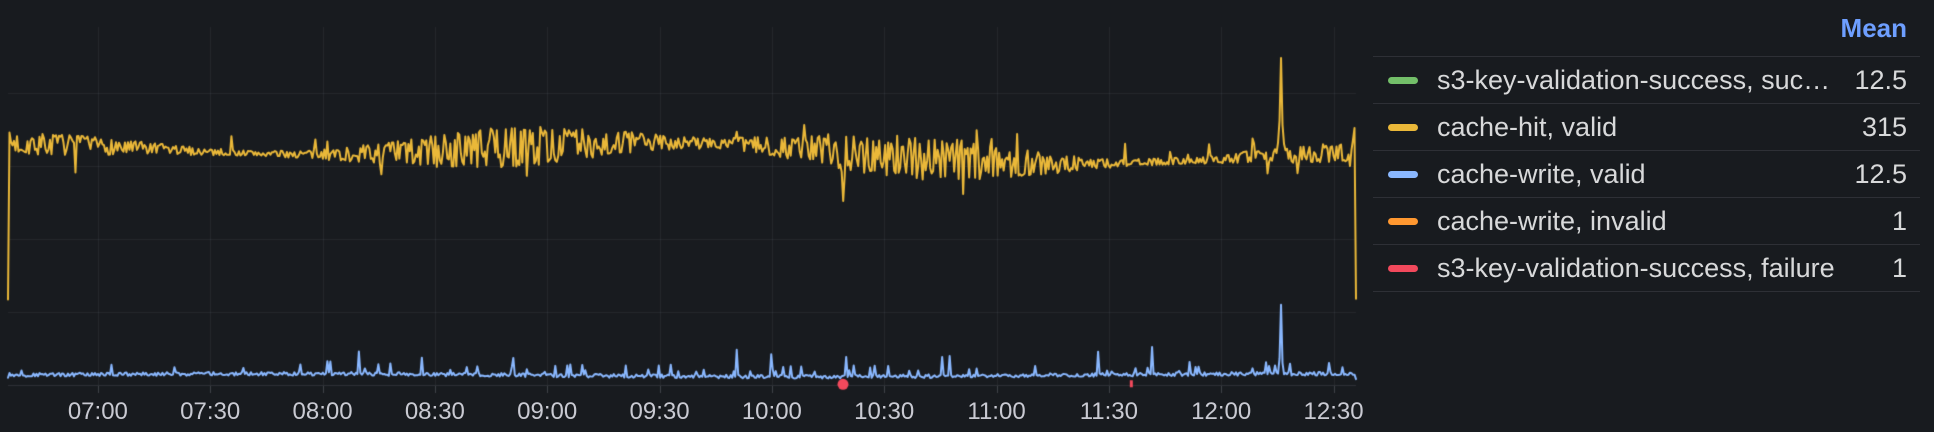  I want to click on legend-row: cache-write, valid 12.5, so click(1646, 173).